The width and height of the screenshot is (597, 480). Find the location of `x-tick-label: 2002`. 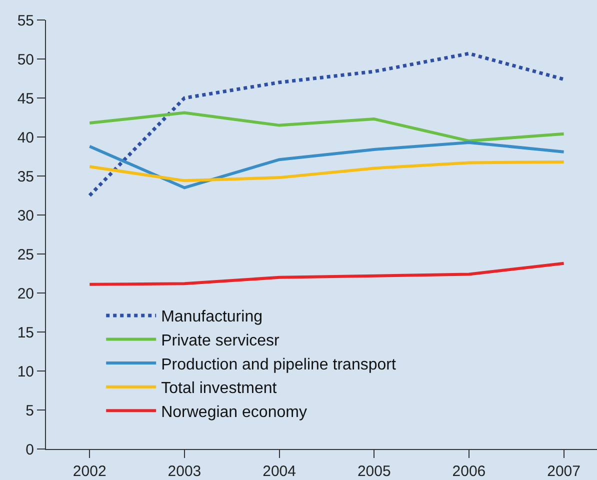

x-tick-label: 2002 is located at coordinates (89, 471).